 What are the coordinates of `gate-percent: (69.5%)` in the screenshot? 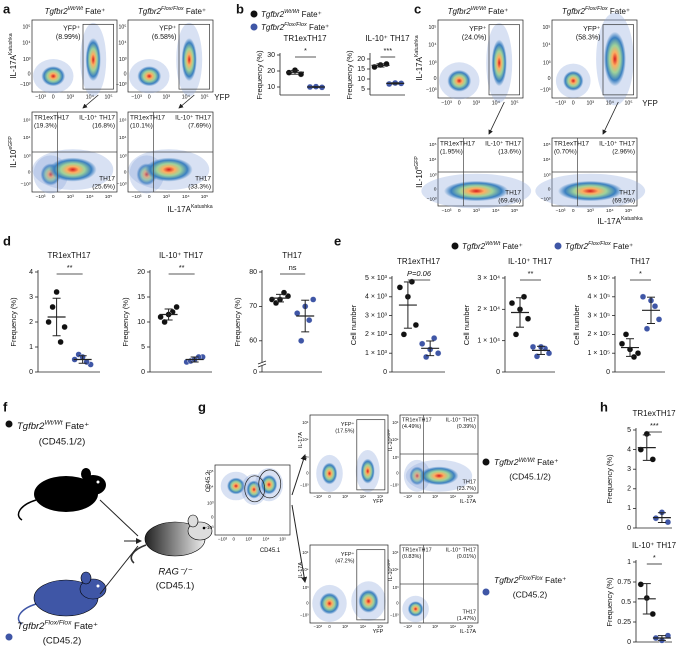 It's located at (623, 201).